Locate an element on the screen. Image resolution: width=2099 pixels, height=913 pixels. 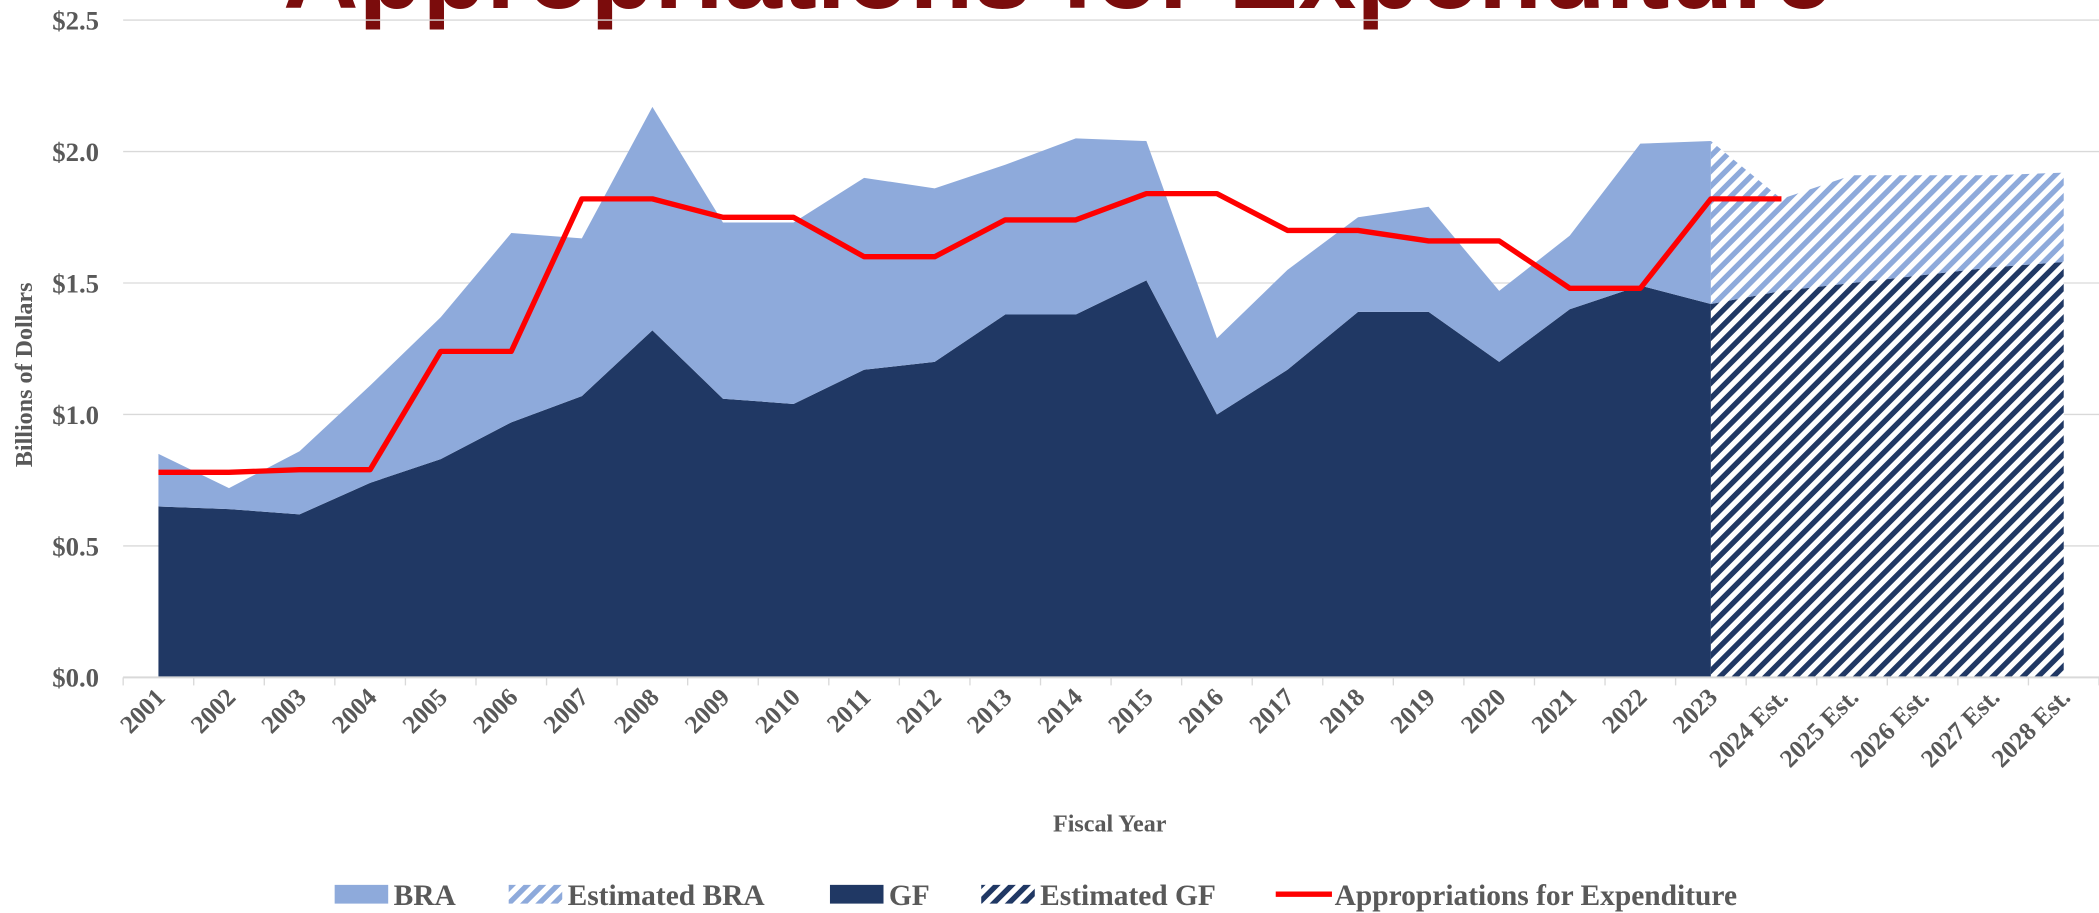
x-tick-label: 2018 is located at coordinates (1342, 711).